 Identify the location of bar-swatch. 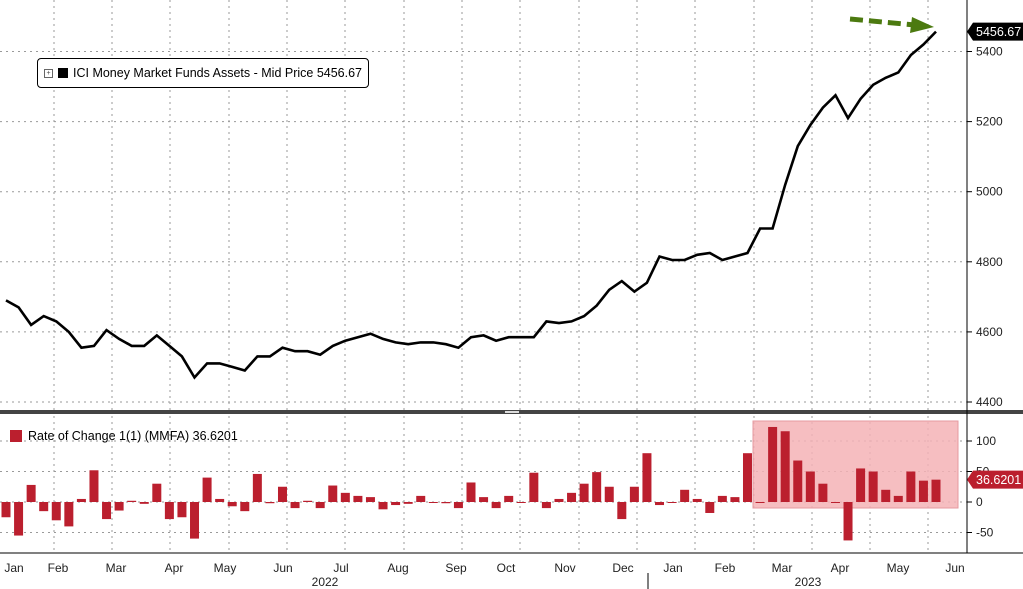
(16, 436).